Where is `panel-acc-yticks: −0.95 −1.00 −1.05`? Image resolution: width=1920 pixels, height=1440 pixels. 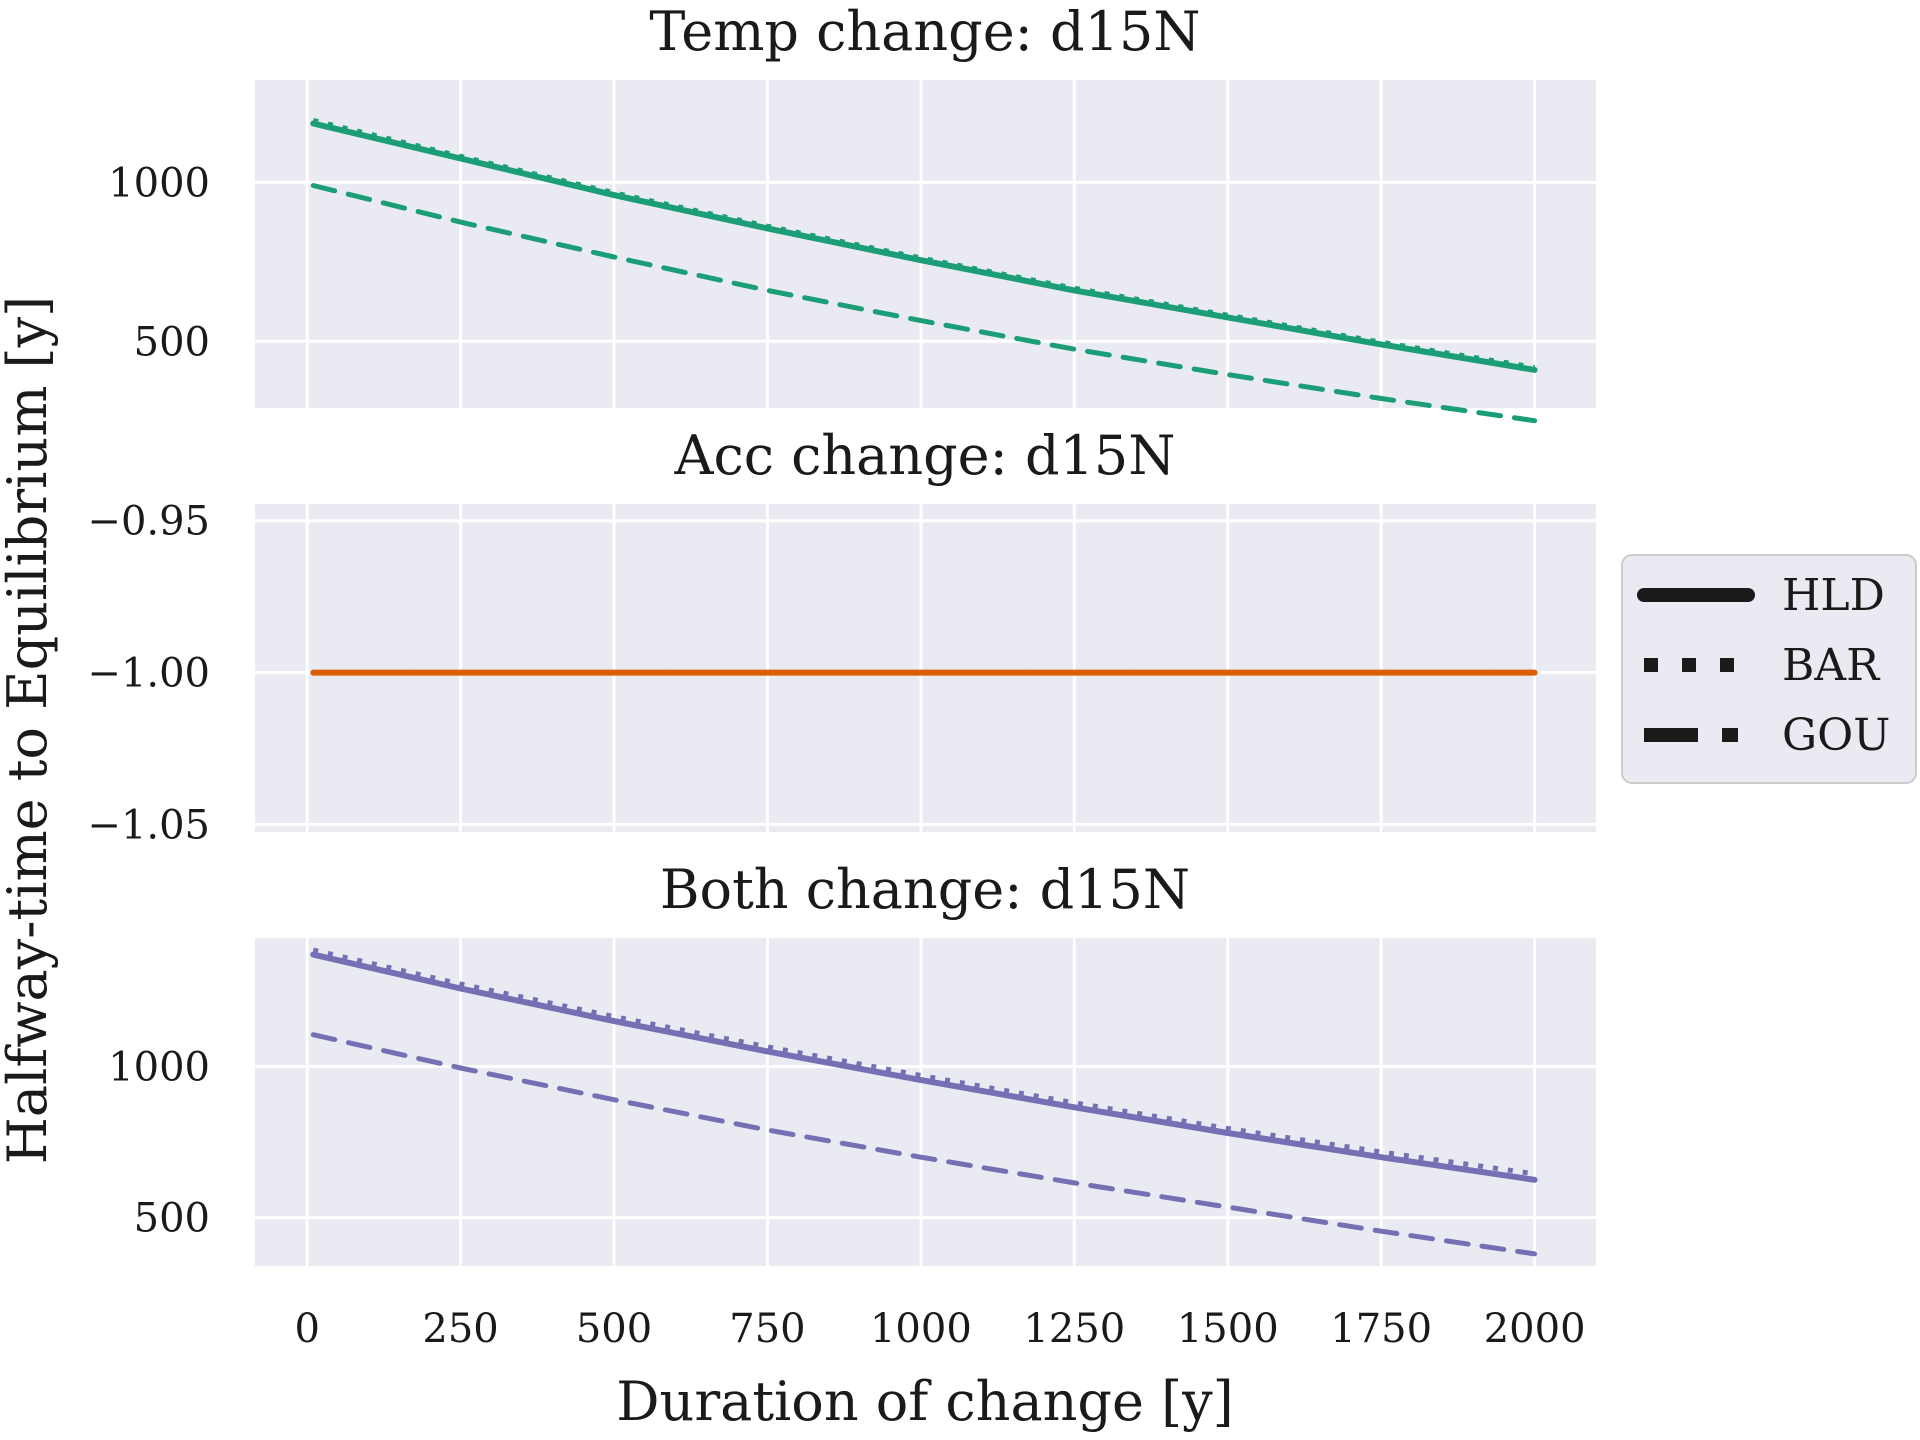
panel-acc-yticks: −0.95 −1.00 −1.05 is located at coordinates (148, 674).